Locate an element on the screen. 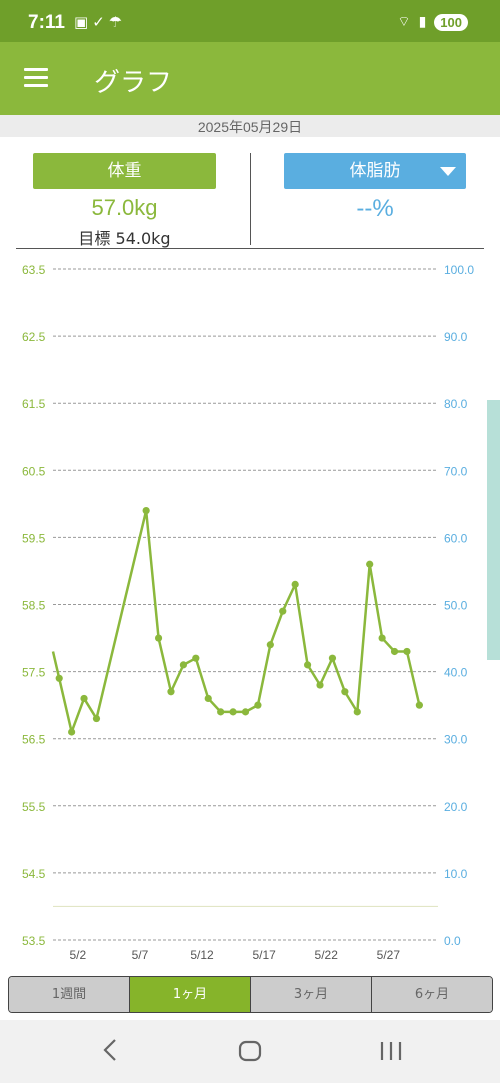 The height and width of the screenshot is (1083, 500). right-axis-tick-label: 80.0 is located at coordinates (456, 404).